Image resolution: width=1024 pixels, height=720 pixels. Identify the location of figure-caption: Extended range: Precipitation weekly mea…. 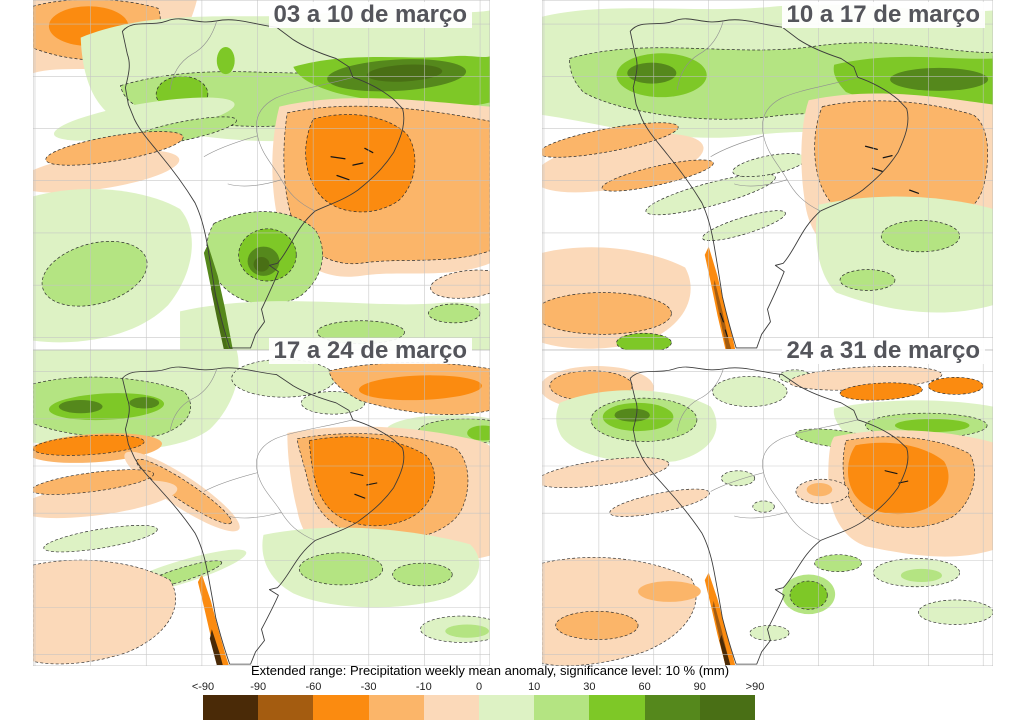
(490, 670).